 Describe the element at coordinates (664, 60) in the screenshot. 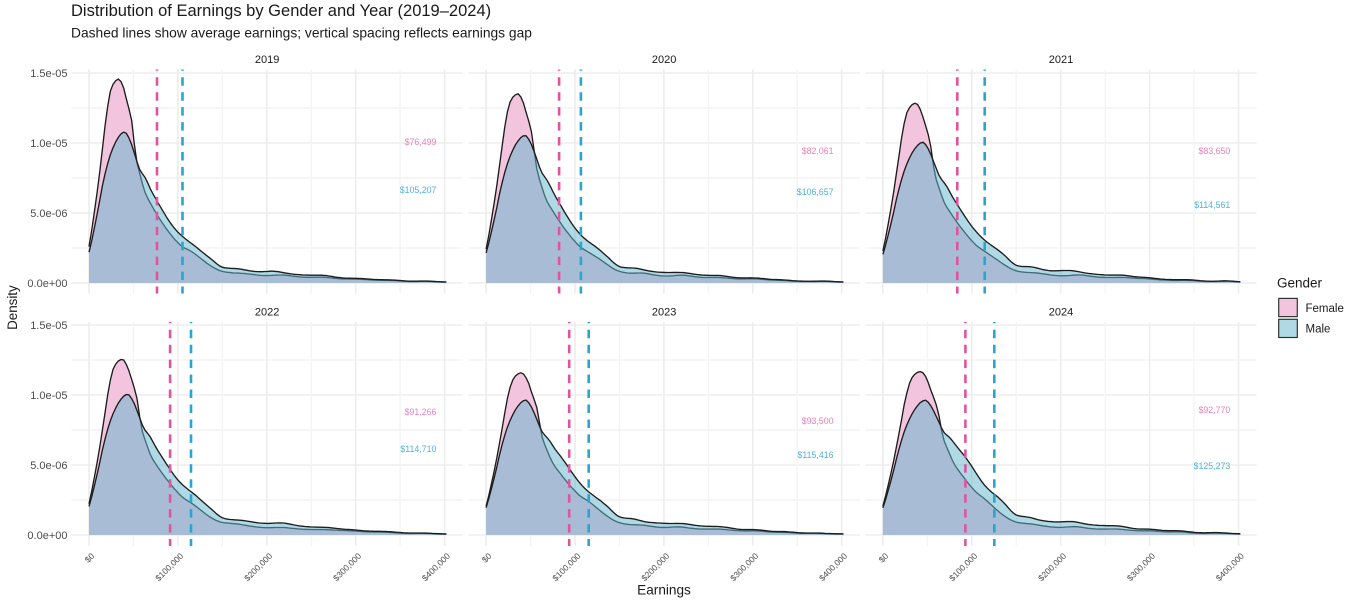

I see `svg-text: 2020` at that location.